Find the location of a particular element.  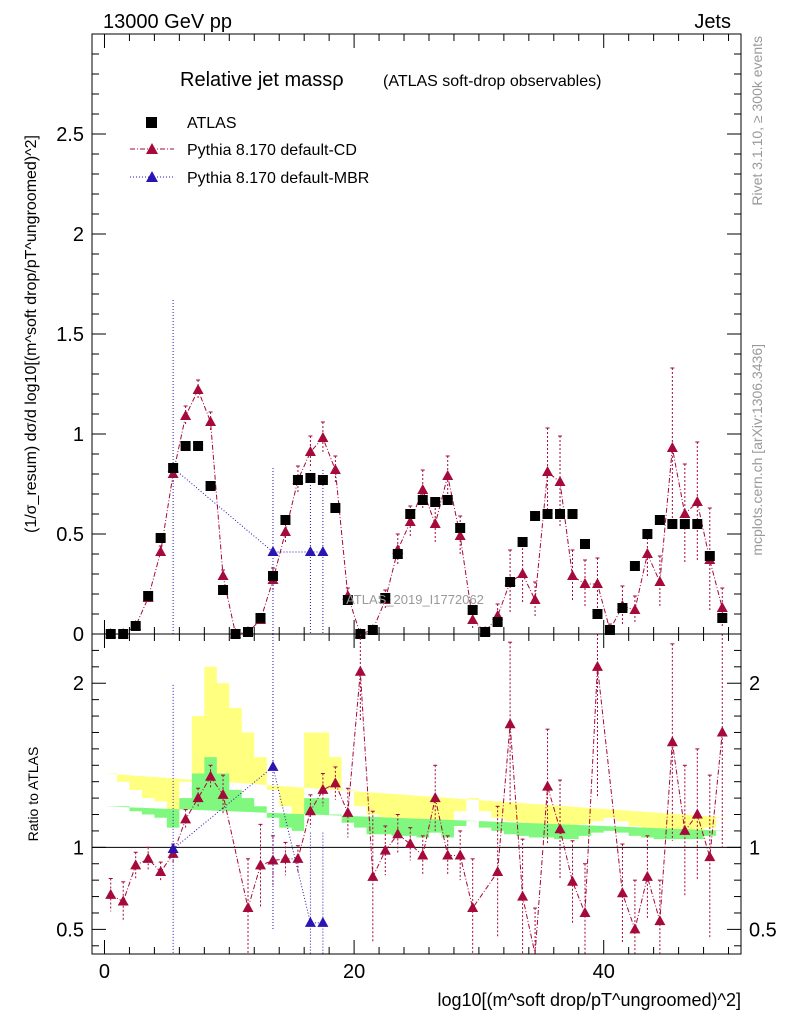

ratio-y-tick-label-right: 2 is located at coordinates (754, 684).